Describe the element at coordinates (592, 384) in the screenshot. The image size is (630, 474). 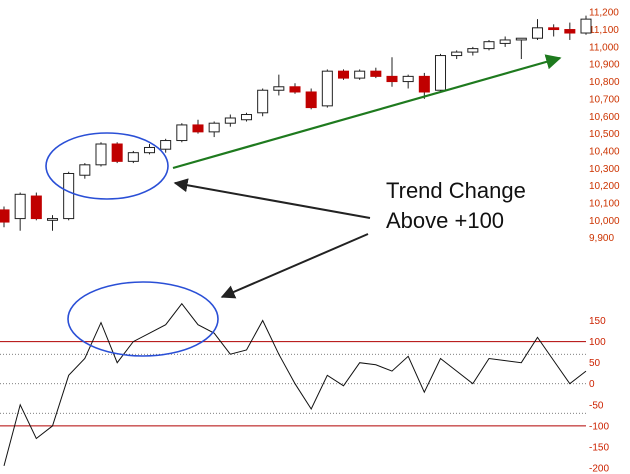
I see `oscillator-tick-label: 0` at that location.